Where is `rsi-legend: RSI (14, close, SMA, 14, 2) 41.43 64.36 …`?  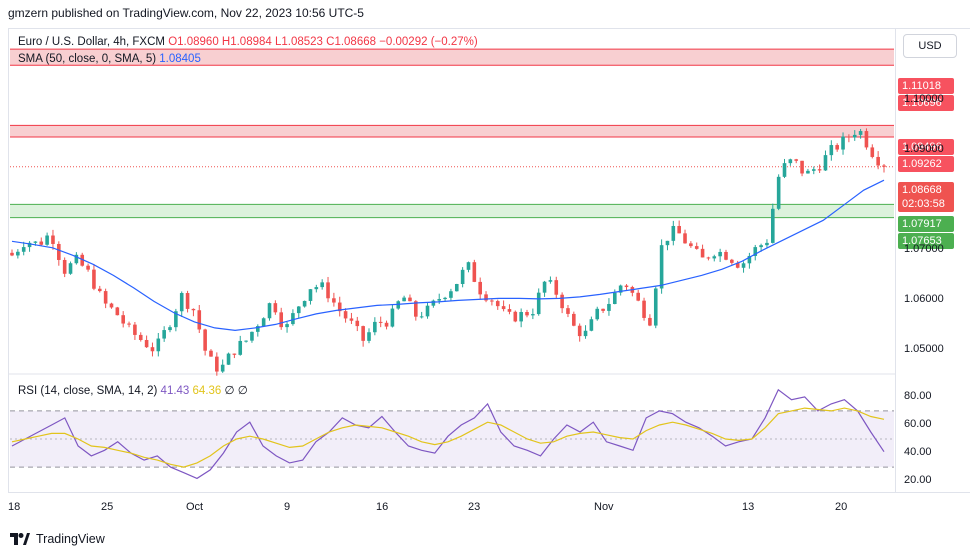 rsi-legend: RSI (14, close, SMA, 14, 2) 41.43 64.36 … is located at coordinates (133, 390).